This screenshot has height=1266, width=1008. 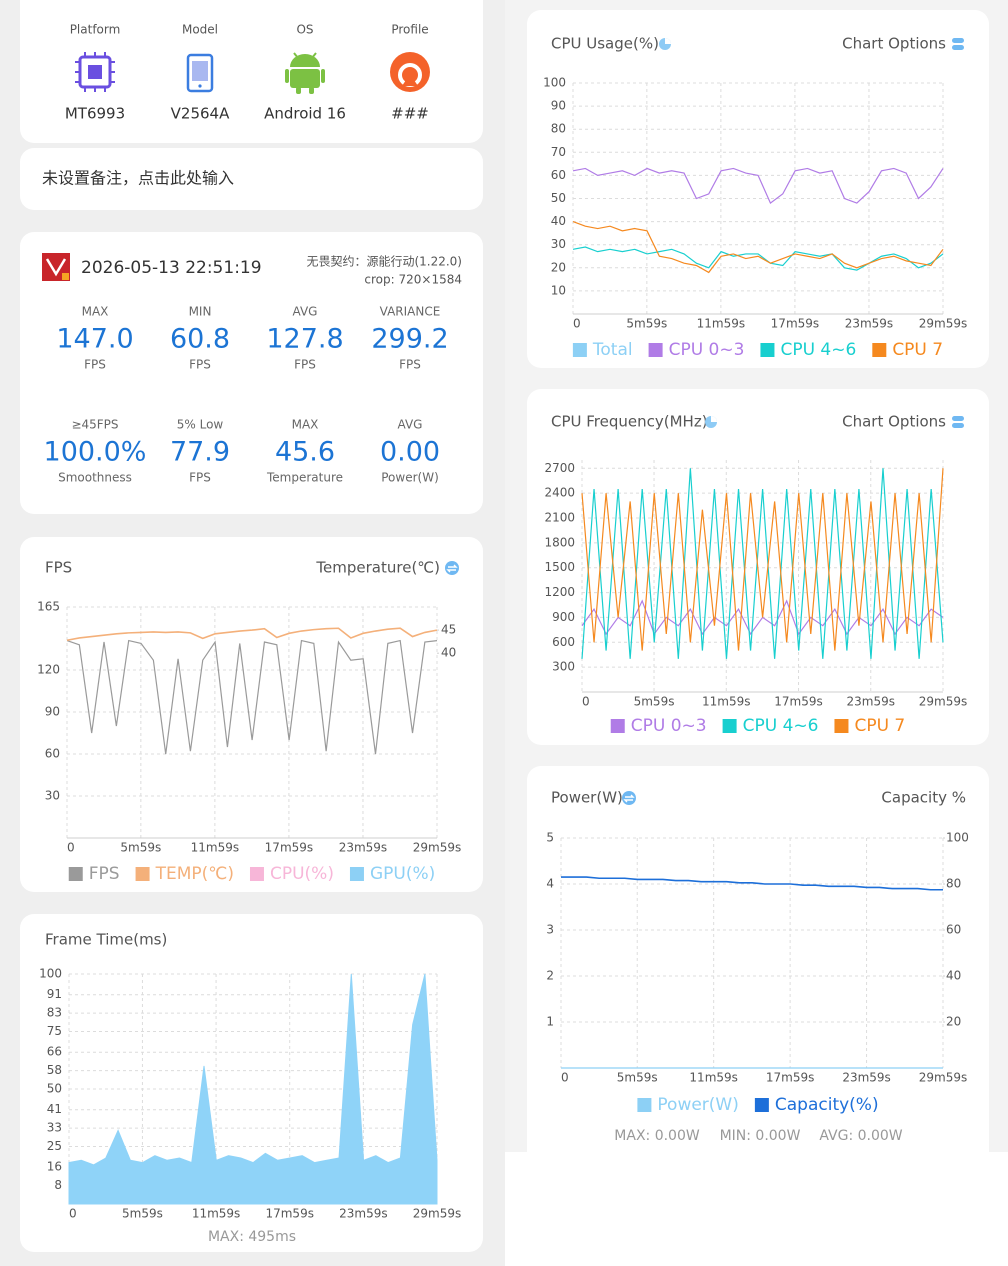 I want to click on legend-label: Power(W), so click(x=697, y=1105).